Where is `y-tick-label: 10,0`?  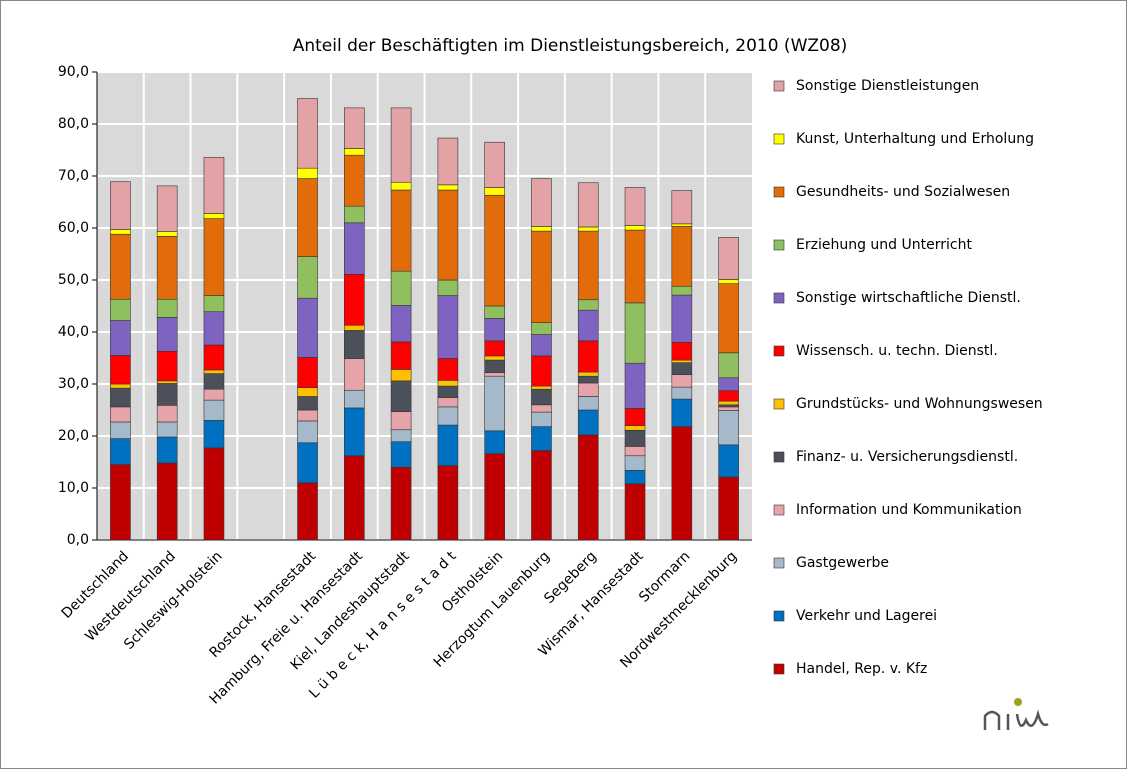 y-tick-label: 10,0 is located at coordinates (73, 488).